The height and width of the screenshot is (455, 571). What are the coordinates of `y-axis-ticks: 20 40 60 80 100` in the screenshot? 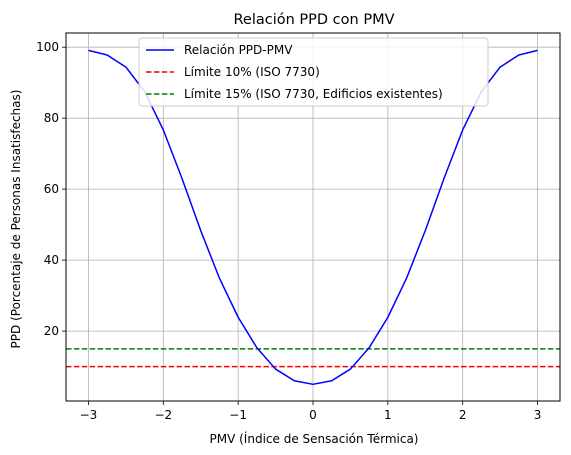 It's located at (51, 189).